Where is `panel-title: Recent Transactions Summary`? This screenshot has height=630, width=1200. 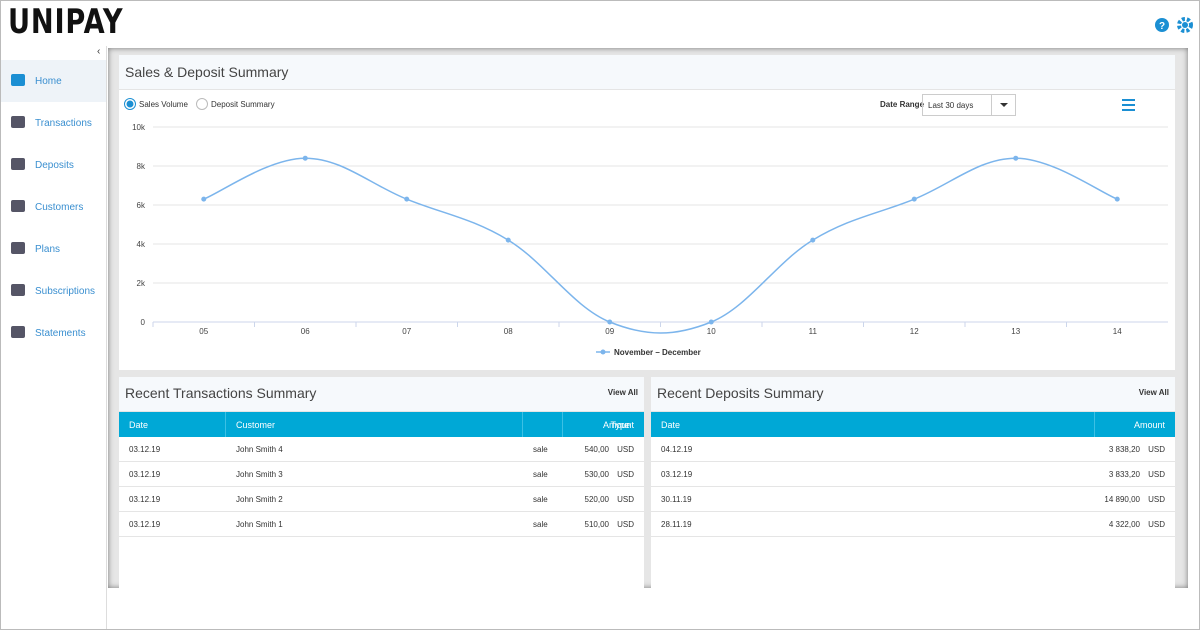 panel-title: Recent Transactions Summary is located at coordinates (221, 393).